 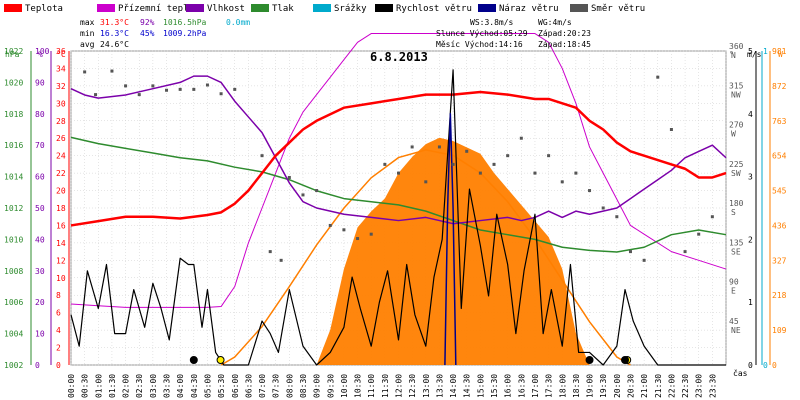 What do you see at coordinates (139, 386) in the screenshot?
I see `tick-label-time: 02:30` at bounding box center [139, 386].